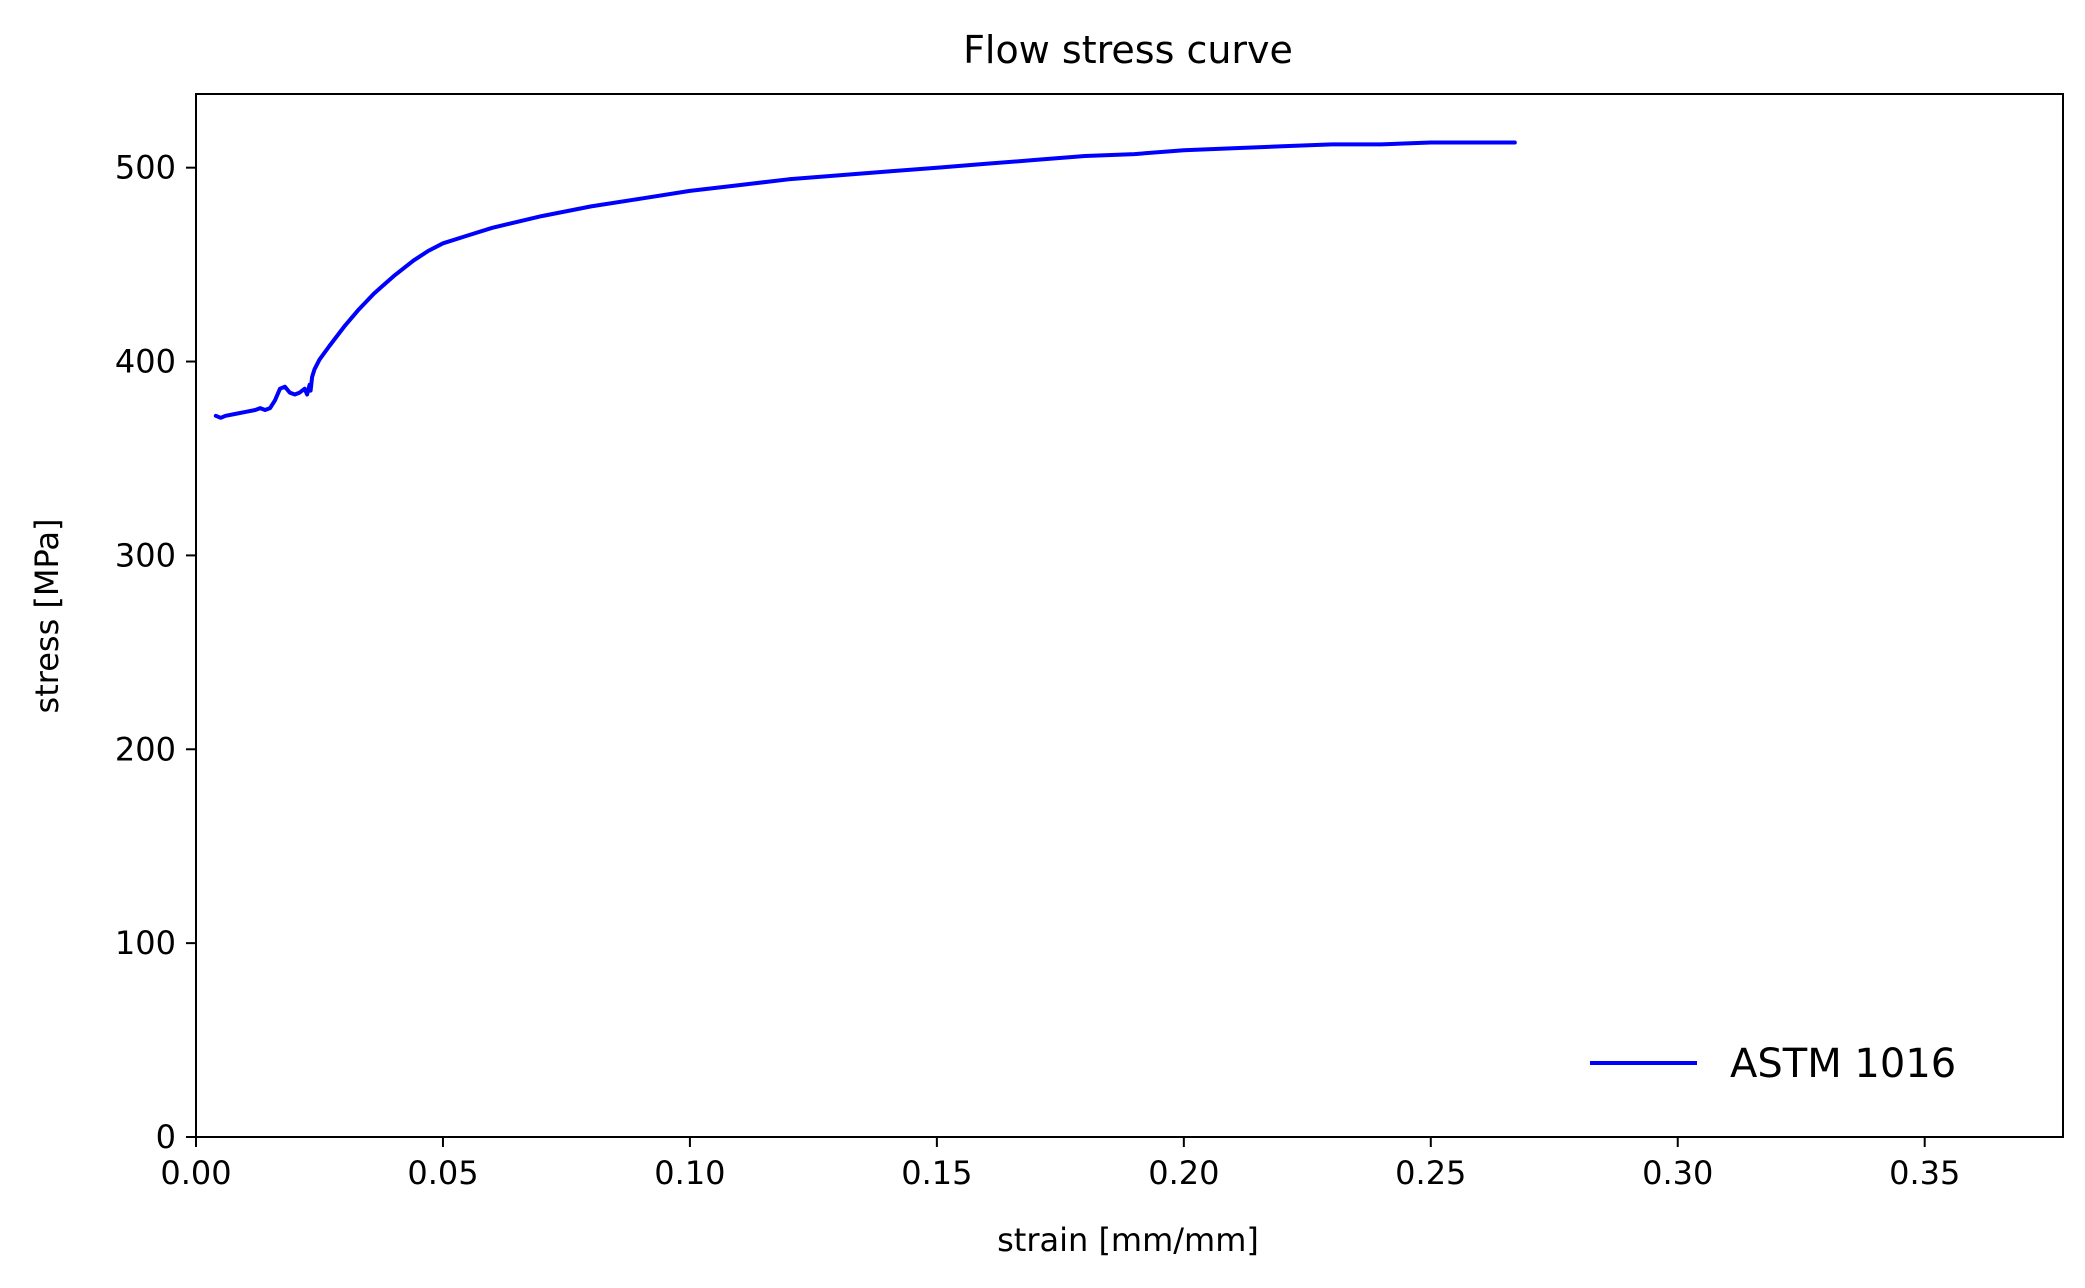 This screenshot has height=1288, width=2085. What do you see at coordinates (145, 168) in the screenshot?
I see `y-tick-label: 500` at bounding box center [145, 168].